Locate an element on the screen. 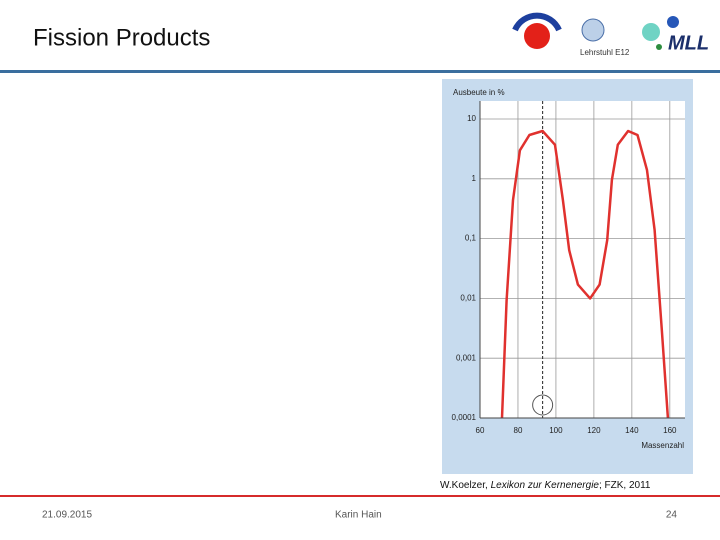  citation-work: Lexikon zur Kernenergie is located at coordinates (545, 485).